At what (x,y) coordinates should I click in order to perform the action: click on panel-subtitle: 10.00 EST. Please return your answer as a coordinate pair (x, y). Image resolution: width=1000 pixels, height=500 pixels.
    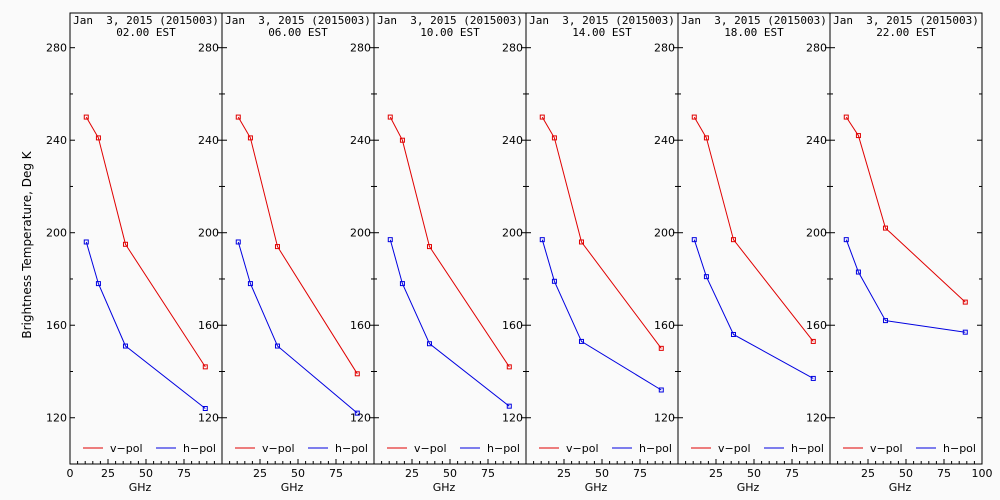
    Looking at the image, I should click on (450, 32).